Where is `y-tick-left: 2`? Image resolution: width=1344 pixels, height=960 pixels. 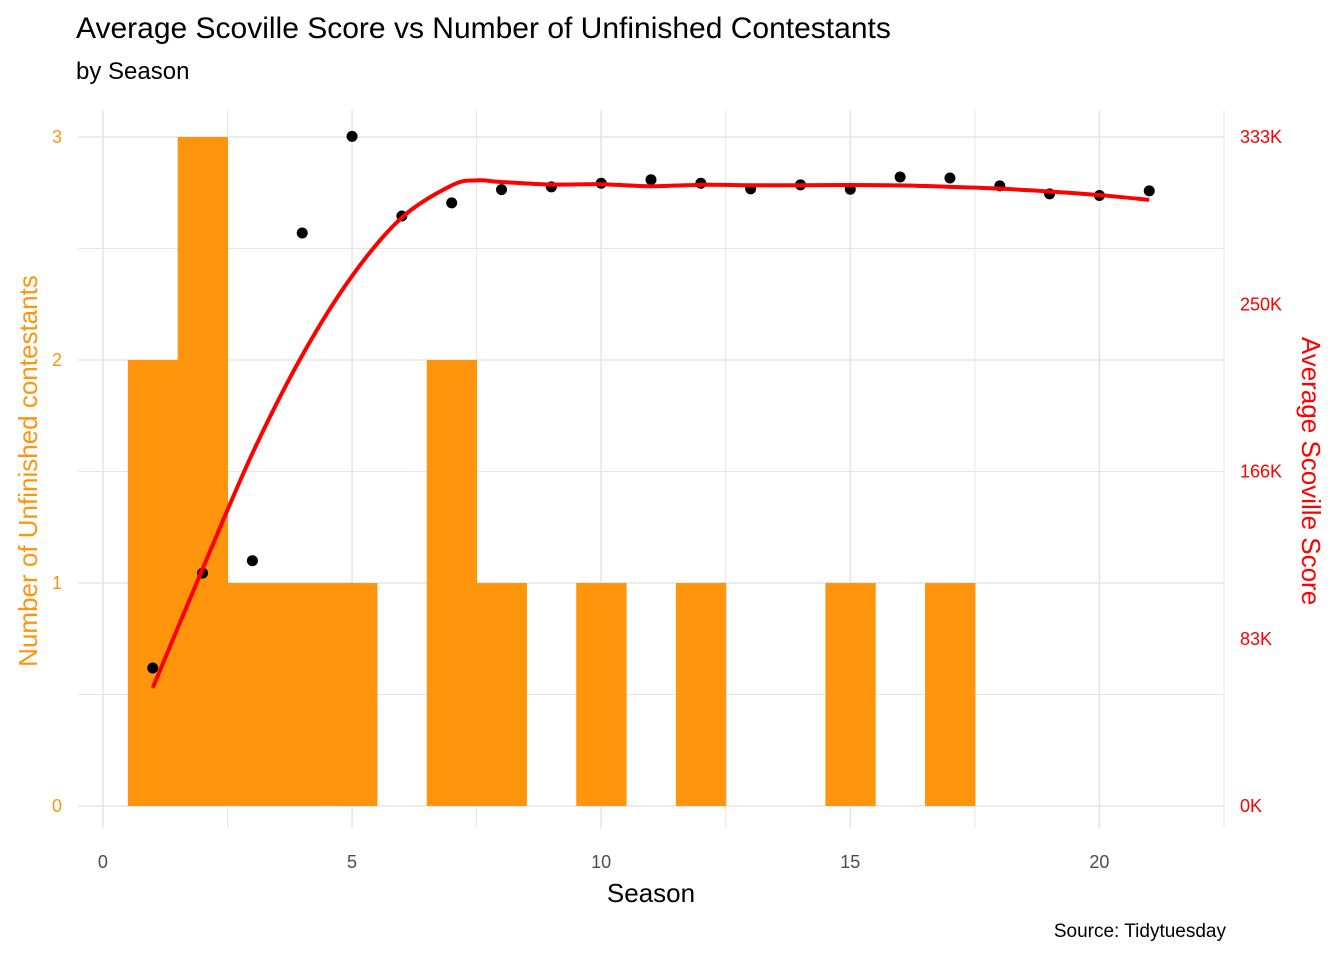
y-tick-left: 2 is located at coordinates (57, 360).